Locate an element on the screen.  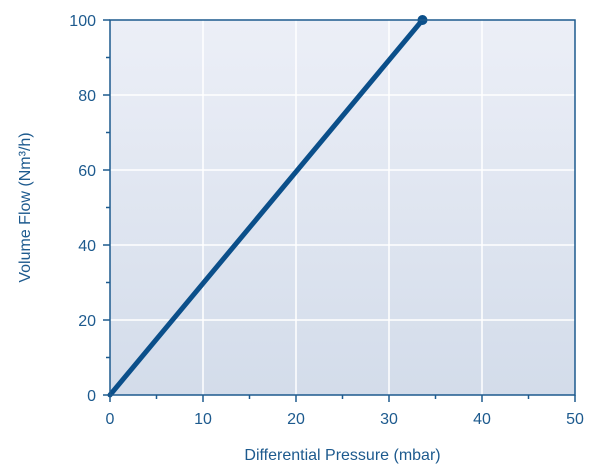
y-tick-label: 100 is located at coordinates (82, 21).